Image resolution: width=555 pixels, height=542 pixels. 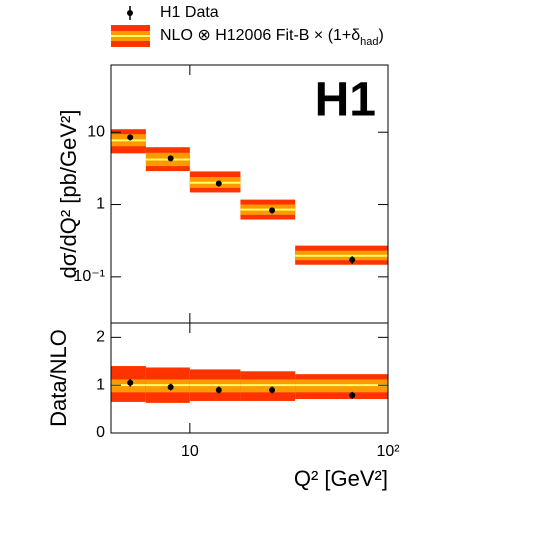 I want to click on legend-label-part: had, so click(x=369, y=42).